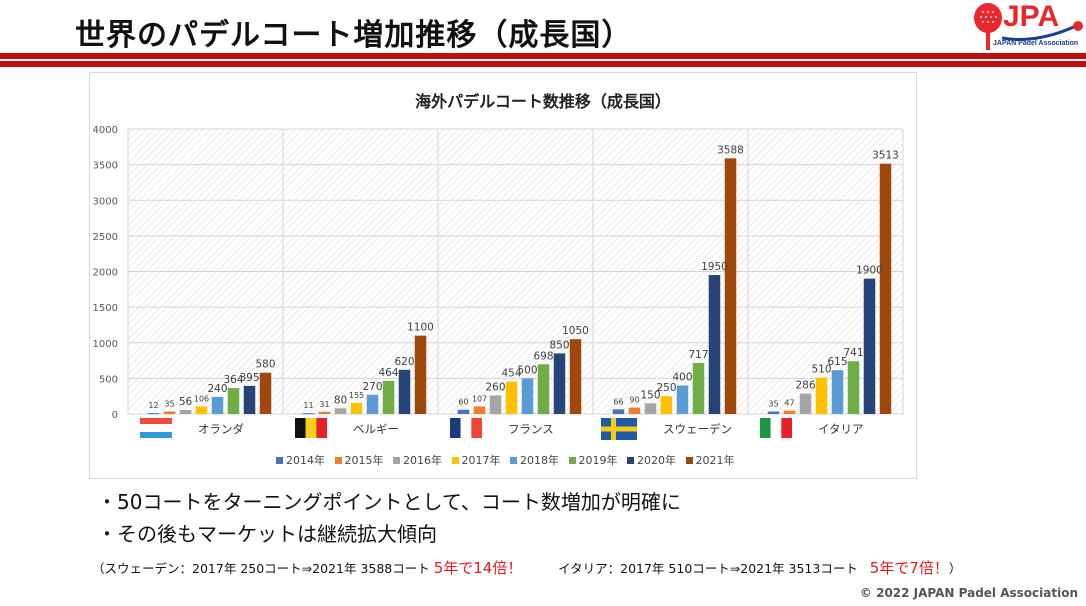 This screenshot has width=1086, height=606. What do you see at coordinates (543, 356) in the screenshot?
I see `data-label: 698` at bounding box center [543, 356].